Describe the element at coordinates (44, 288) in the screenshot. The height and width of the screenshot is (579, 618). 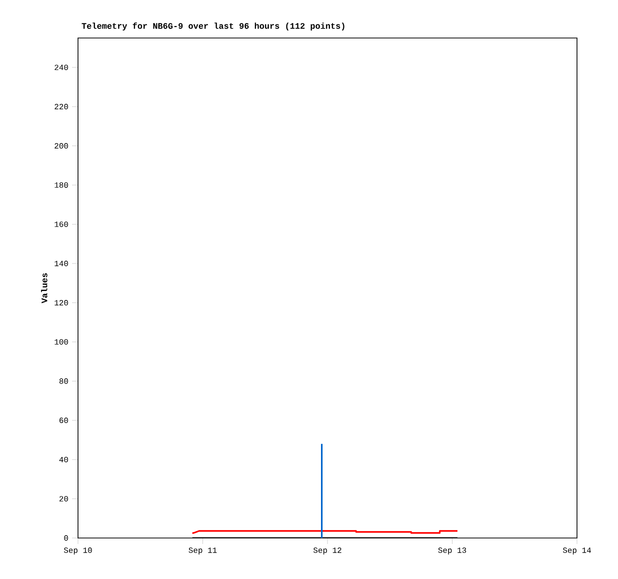
I see `y-axis-title: Values` at that location.